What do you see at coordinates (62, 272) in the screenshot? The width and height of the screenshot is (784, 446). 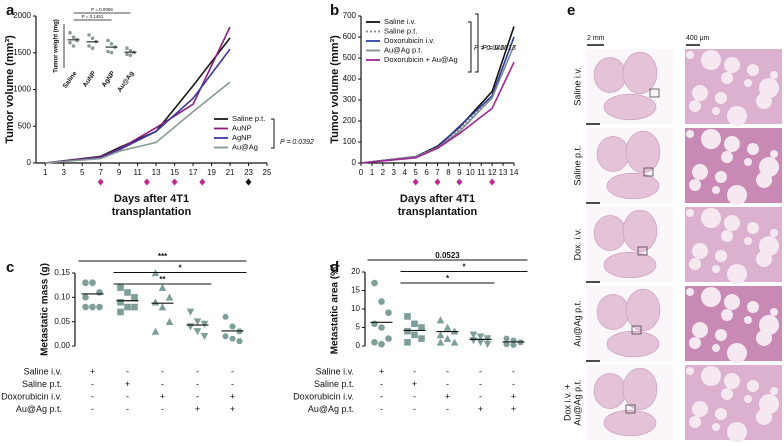 I see `y-tick-label: 0.15` at bounding box center [62, 272].